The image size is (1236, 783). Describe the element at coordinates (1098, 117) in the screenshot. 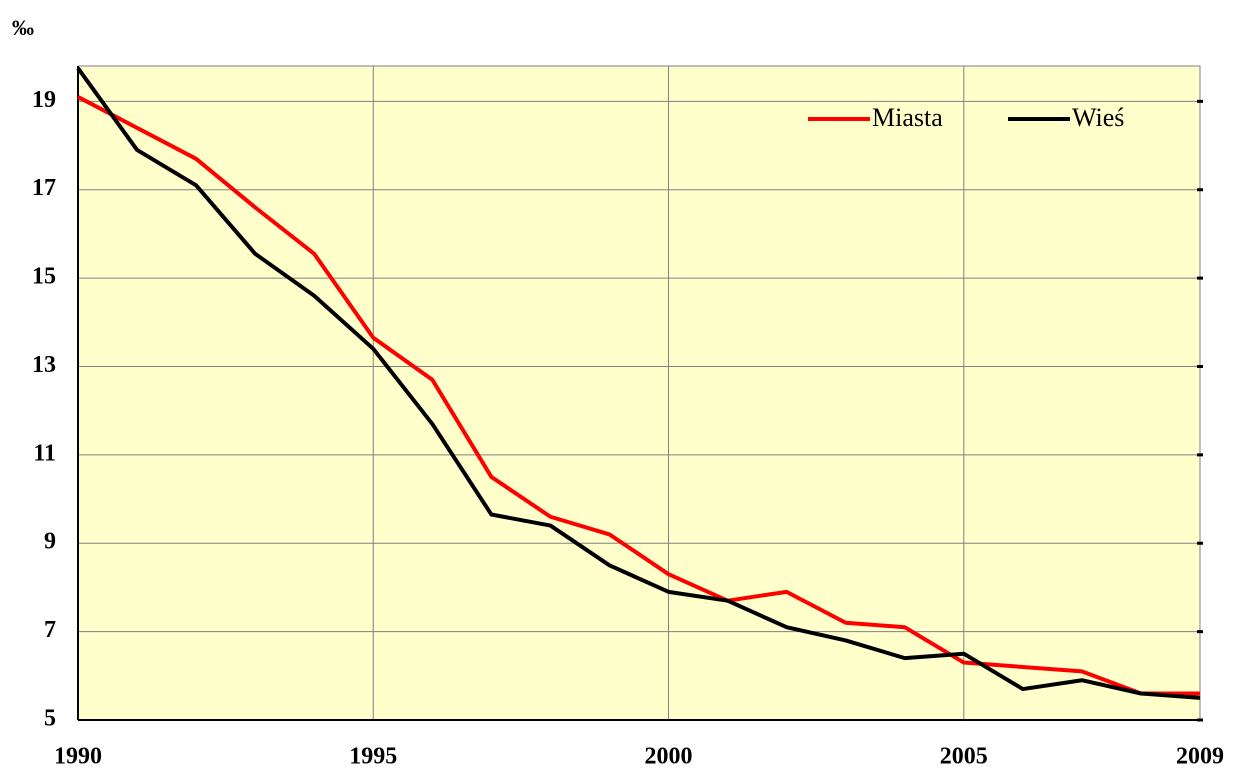

I see `legend-label: Wieś` at that location.